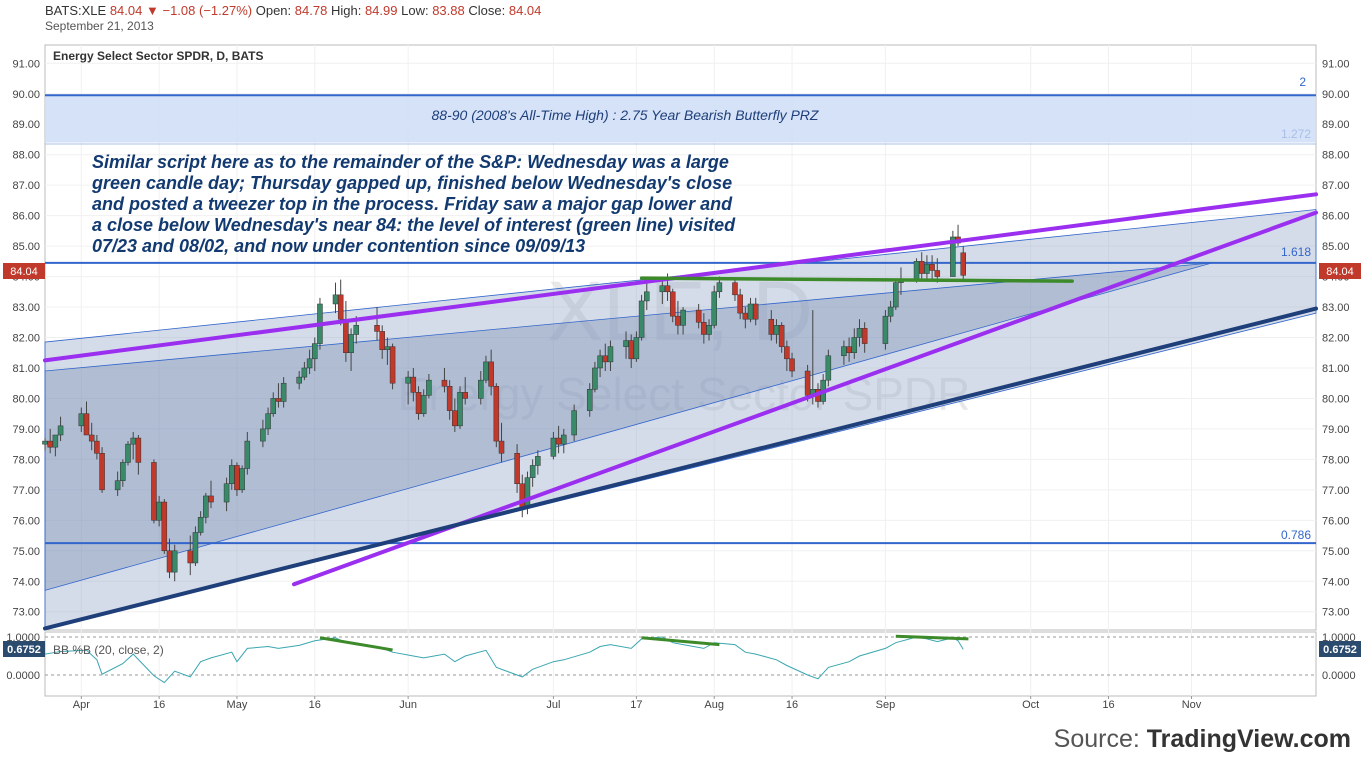 This screenshot has width=1365, height=764. What do you see at coordinates (1296, 252) in the screenshot?
I see `fib-label-1618: 1.618` at bounding box center [1296, 252].